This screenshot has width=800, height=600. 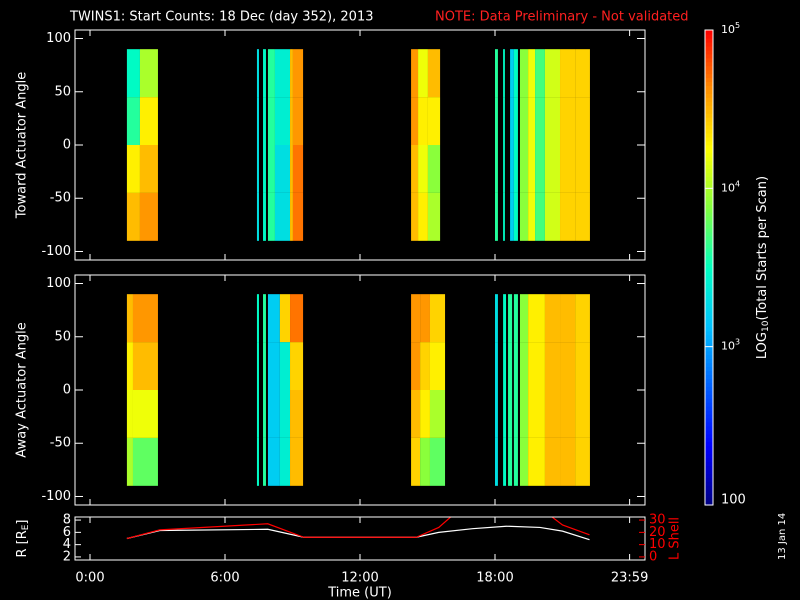 I want to click on y-axis-label-main: R [R, so click(x=22, y=543).